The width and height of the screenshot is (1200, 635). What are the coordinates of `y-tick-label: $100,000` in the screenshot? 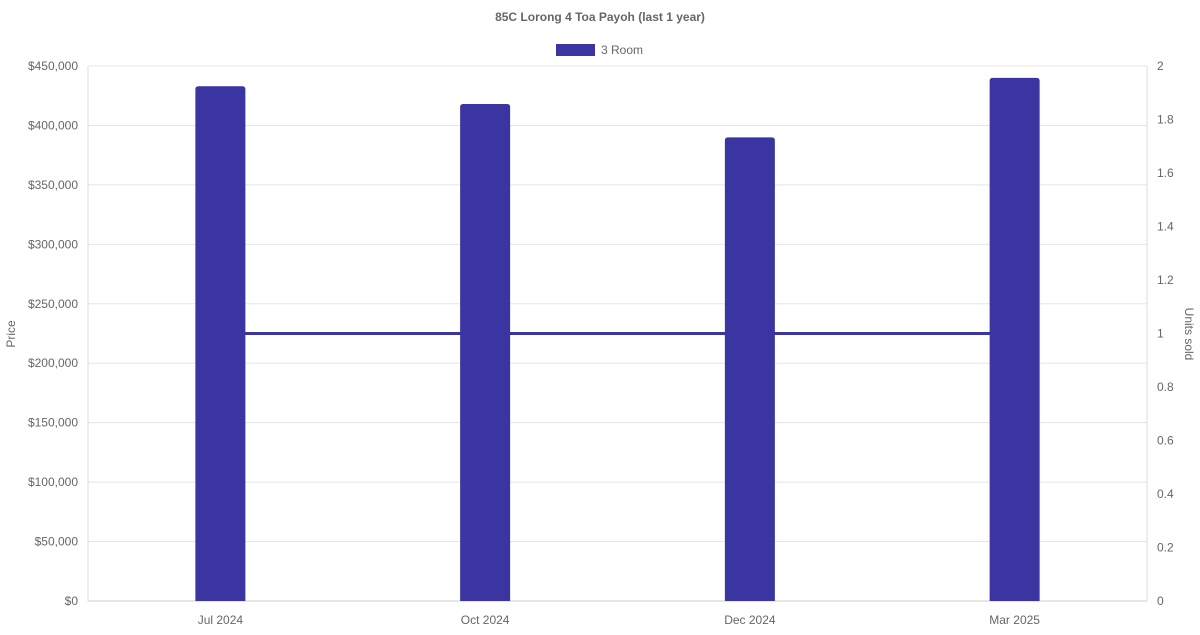 It's located at (53, 482).